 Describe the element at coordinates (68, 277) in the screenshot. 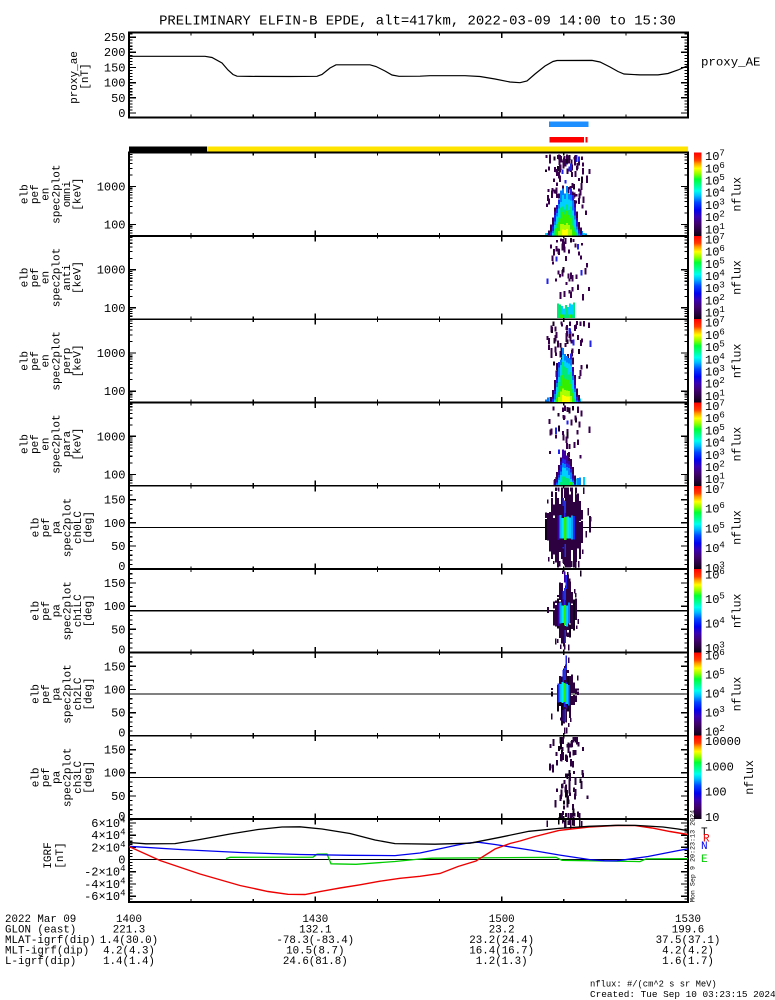

I see `svg-text: anti` at that location.